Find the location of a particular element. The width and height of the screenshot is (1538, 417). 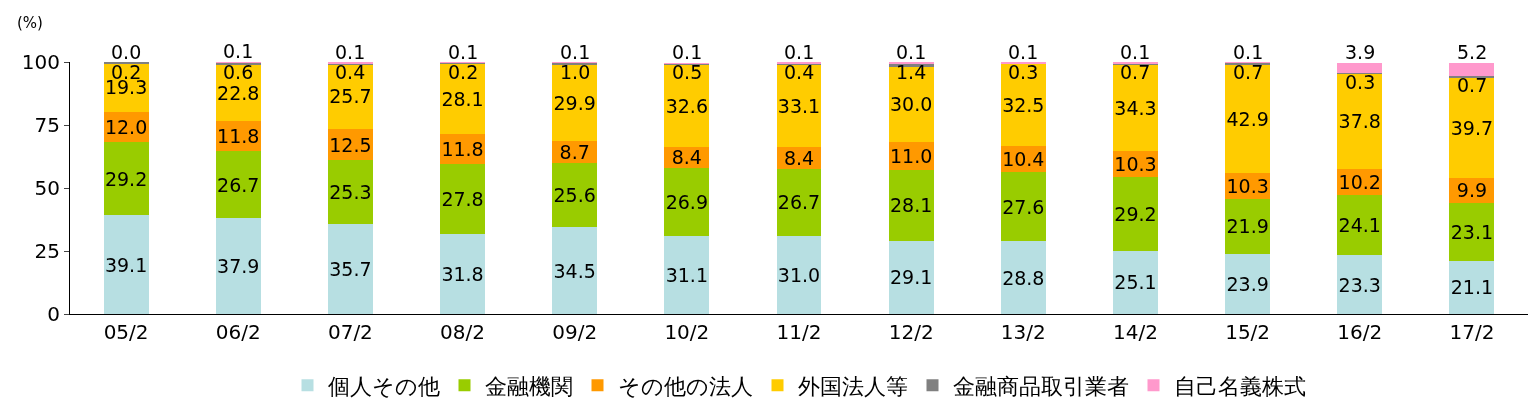

data-label: 12.5 is located at coordinates (350, 144).